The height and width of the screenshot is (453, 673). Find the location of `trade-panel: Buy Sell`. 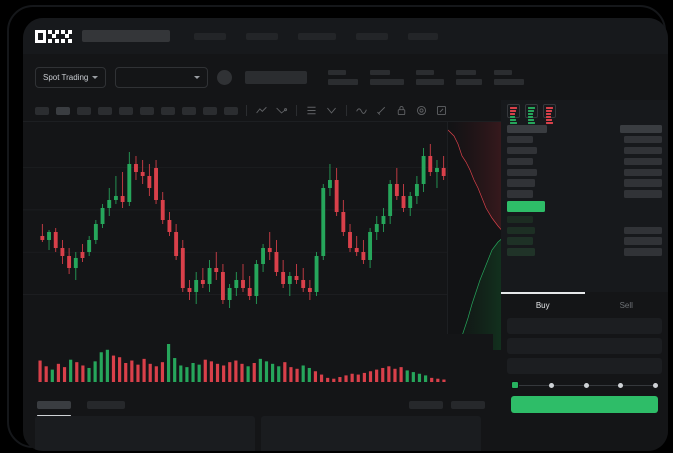

trade-panel: Buy Sell is located at coordinates (584, 371).